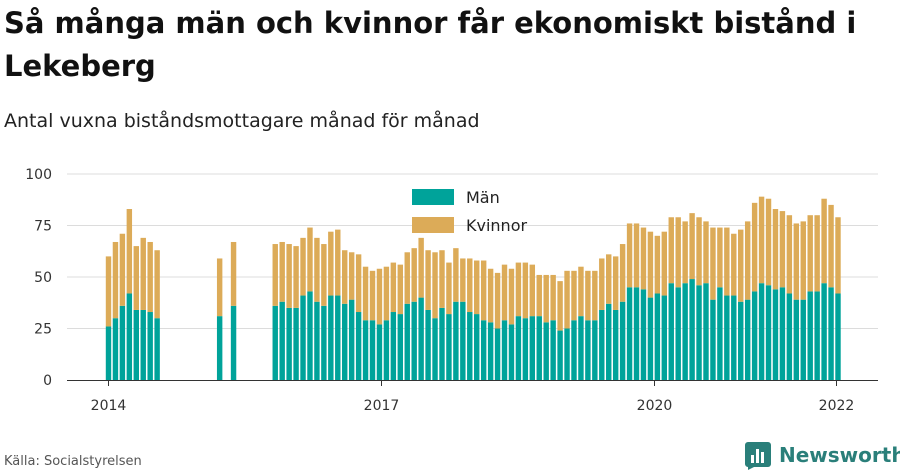  I want to click on y-tick-label: 100, so click(38, 175).